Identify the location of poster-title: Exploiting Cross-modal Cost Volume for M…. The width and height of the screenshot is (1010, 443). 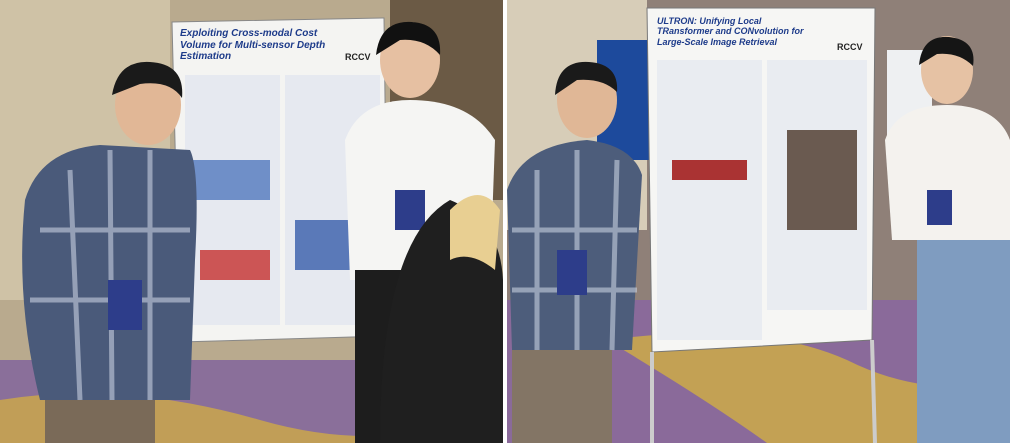
(253, 45).